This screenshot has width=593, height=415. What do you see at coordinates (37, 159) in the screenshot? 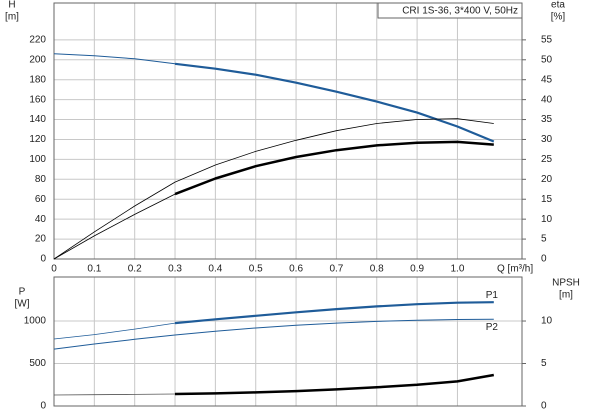
I see `y-tick-label: 100` at bounding box center [37, 159].